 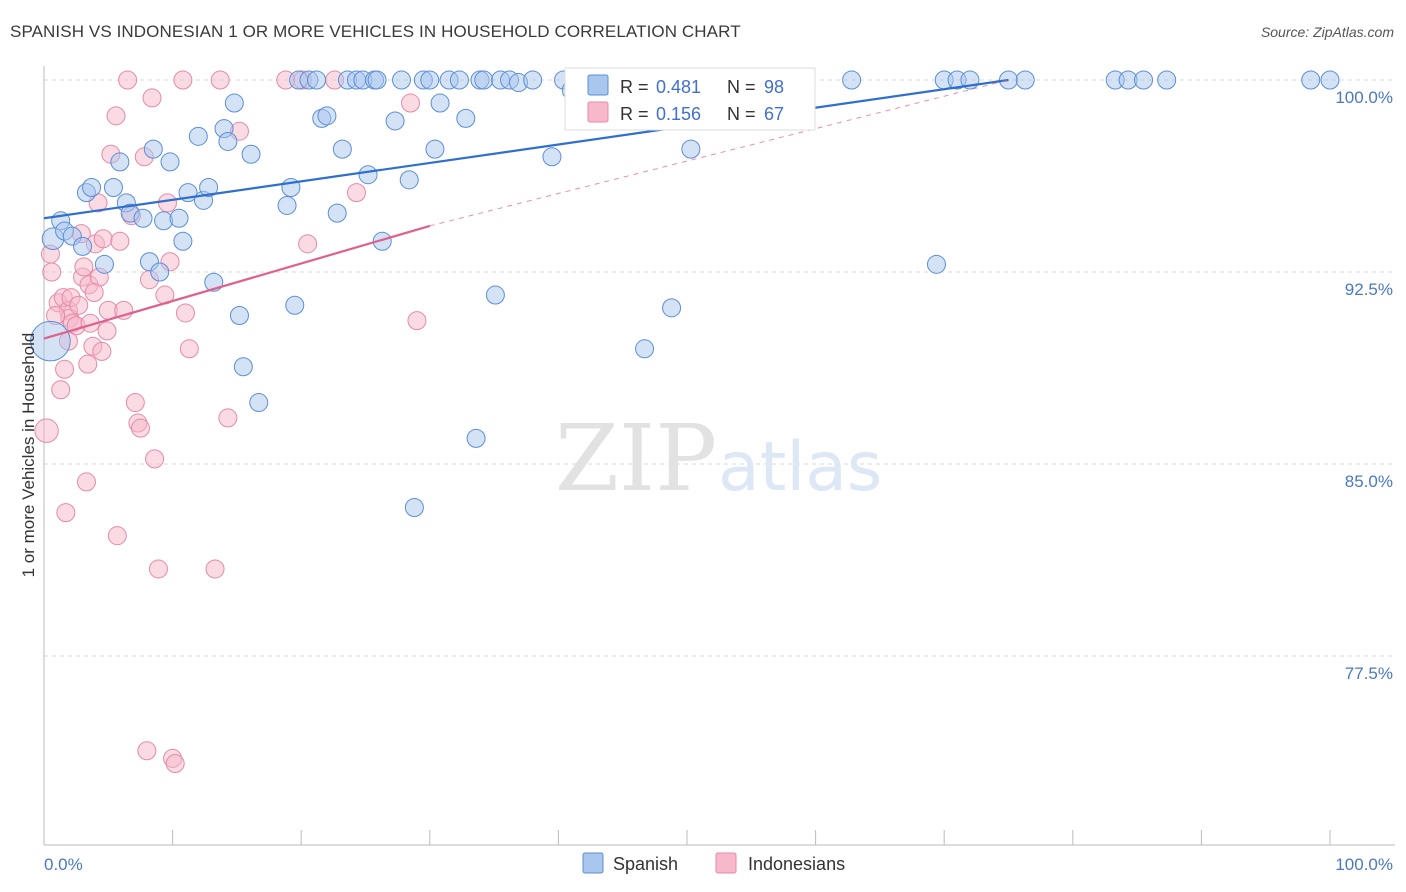 What do you see at coordinates (726, 863) in the screenshot?
I see `bottom-legend-swatch-indonesian` at bounding box center [726, 863].